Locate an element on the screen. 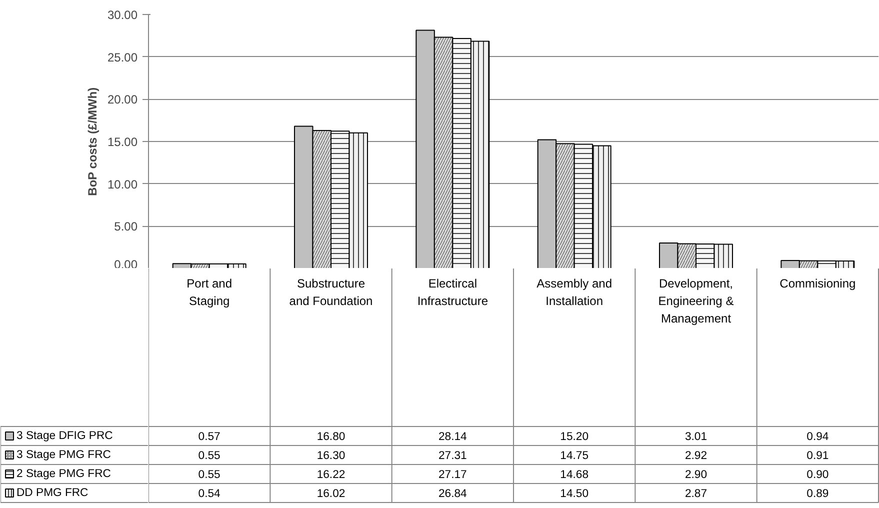 This screenshot has width=879, height=508. y-tick-label: 5.00 is located at coordinates (126, 227).